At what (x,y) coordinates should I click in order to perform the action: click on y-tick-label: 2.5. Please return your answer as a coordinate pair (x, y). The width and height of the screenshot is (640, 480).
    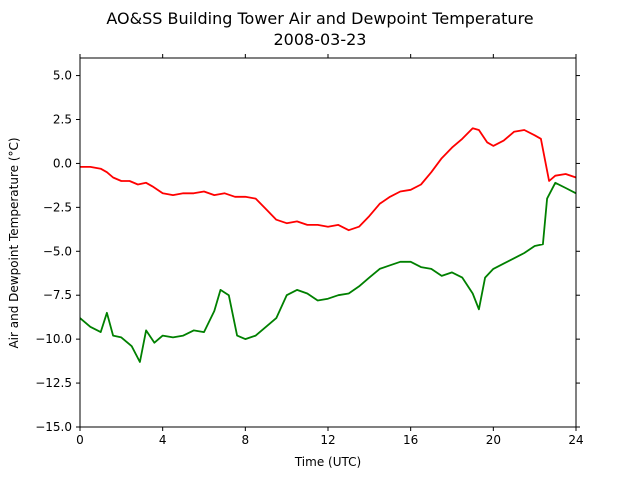
    Looking at the image, I should click on (62, 120).